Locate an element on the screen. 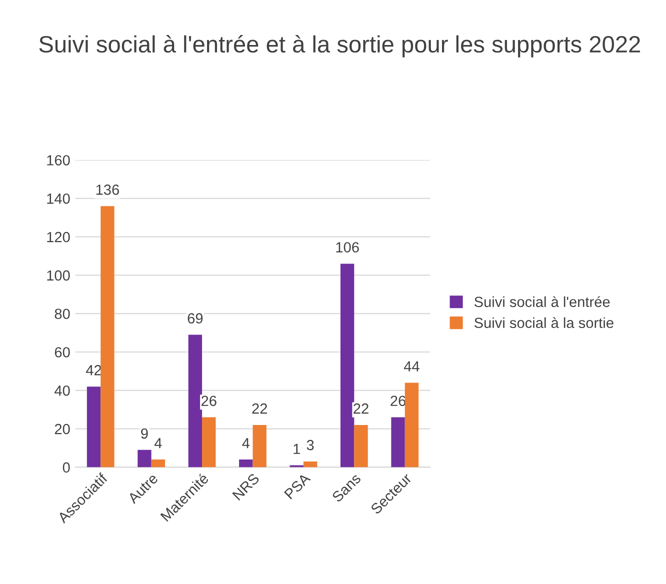  y-tick-label: 20 is located at coordinates (62, 429).